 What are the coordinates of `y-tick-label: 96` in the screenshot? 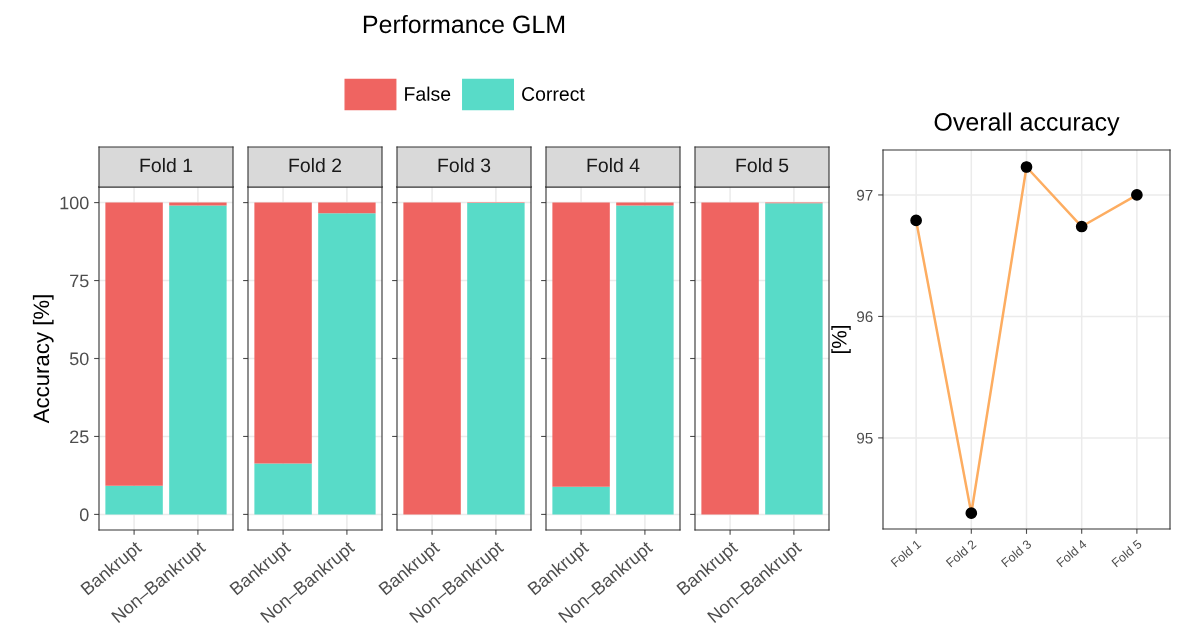 It's located at (865, 317).